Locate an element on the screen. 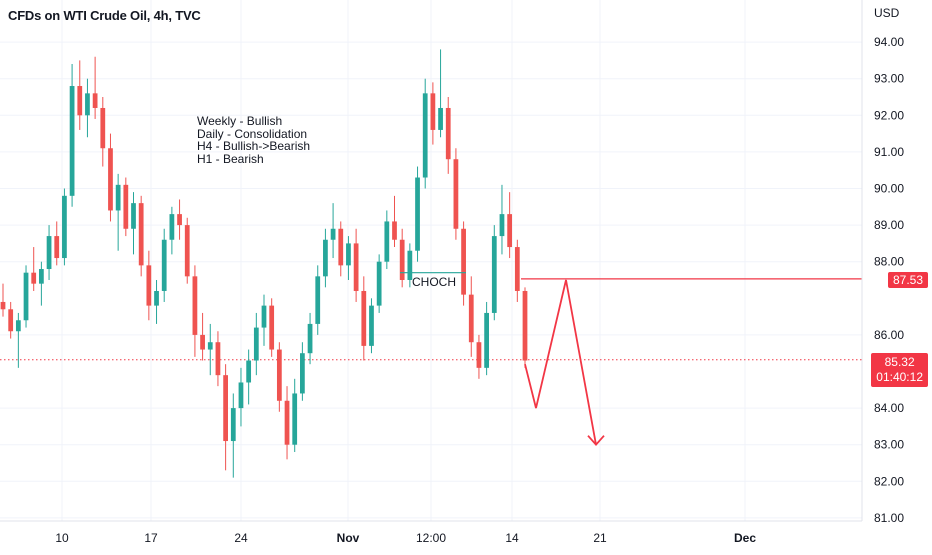 The width and height of the screenshot is (932, 555). price-levels is located at coordinates (431, 319).